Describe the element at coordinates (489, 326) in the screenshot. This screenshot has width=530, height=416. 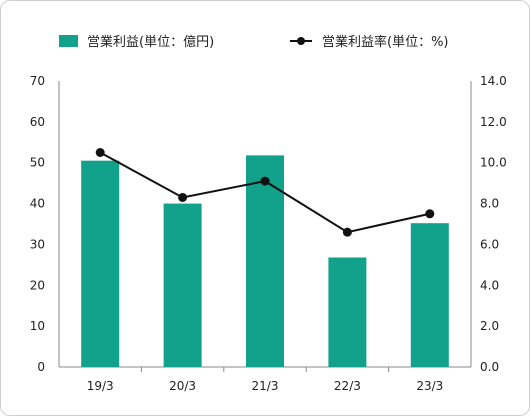
I see `y-right-tick-label: 2.0` at that location.